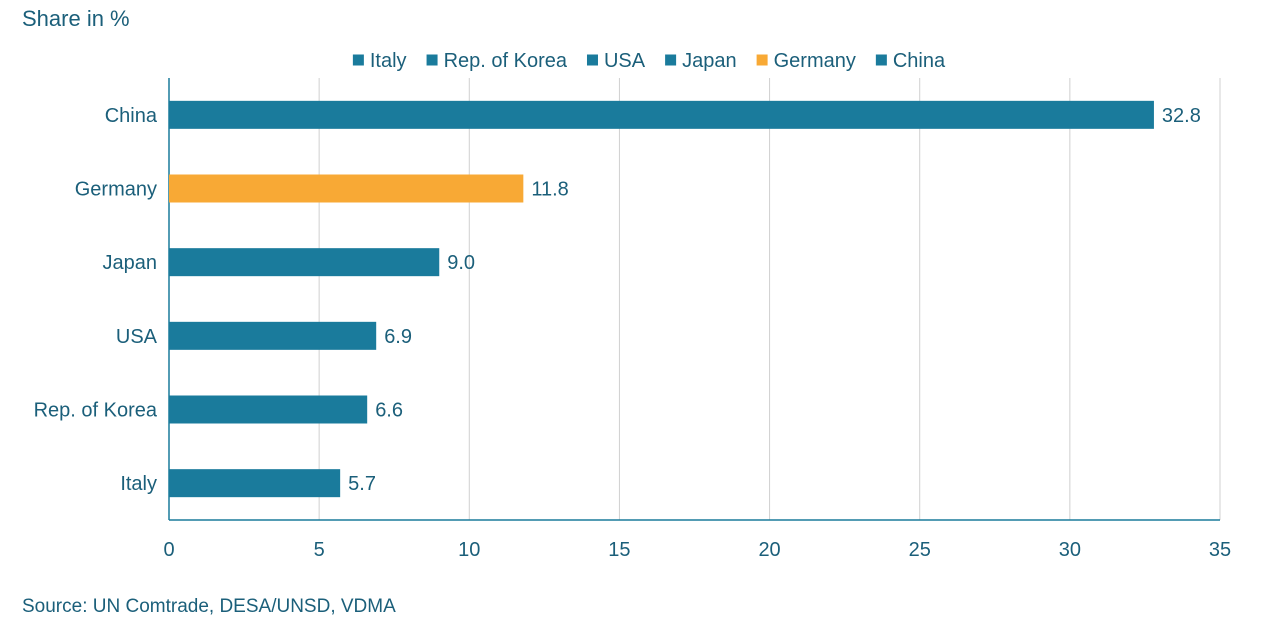 The image size is (1280, 630). Describe the element at coordinates (209, 606) in the screenshot. I see `source-note: Source: UN Comtrade, DESA/UNSD, VDMA` at that location.